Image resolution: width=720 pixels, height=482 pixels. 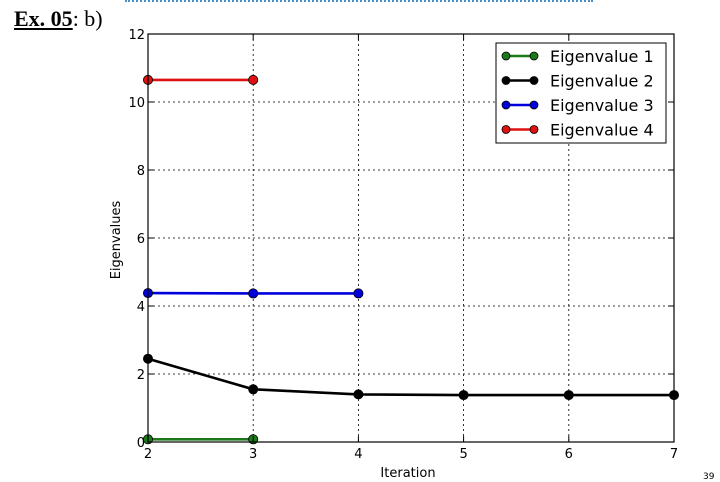 I want to click on legend-entry-label: Eigenvalue 2, so click(x=602, y=81).